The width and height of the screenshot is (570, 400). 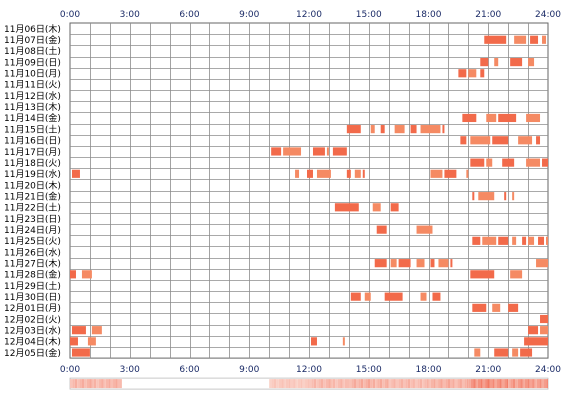 I want to click on row-label: 12月04日(木), so click(x=32, y=342).